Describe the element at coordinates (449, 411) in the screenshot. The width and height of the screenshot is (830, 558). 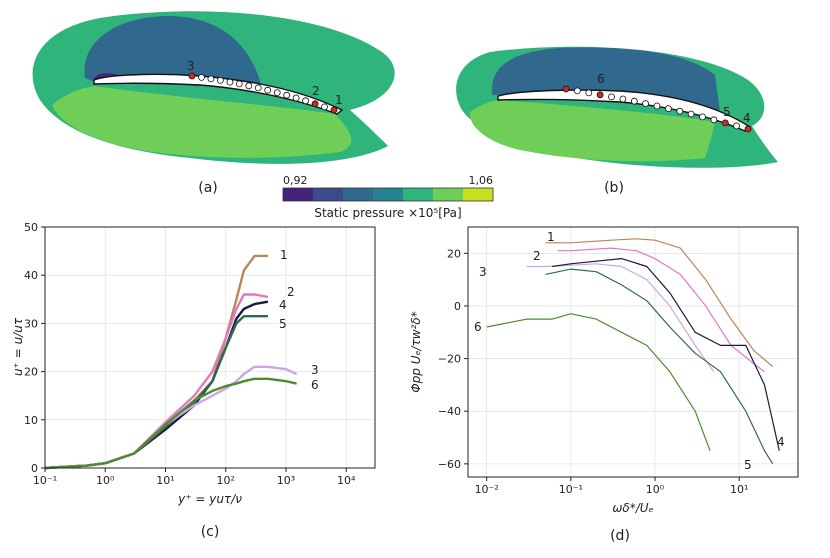
I see `y-tick-label: −40` at that location.